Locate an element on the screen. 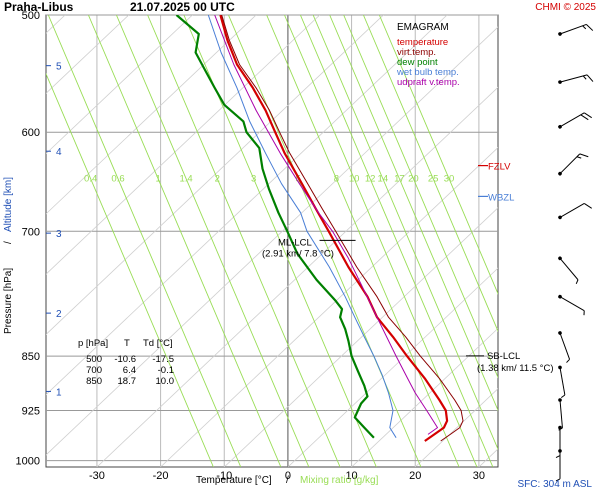  p-tick-label: 700 is located at coordinates (31, 232).